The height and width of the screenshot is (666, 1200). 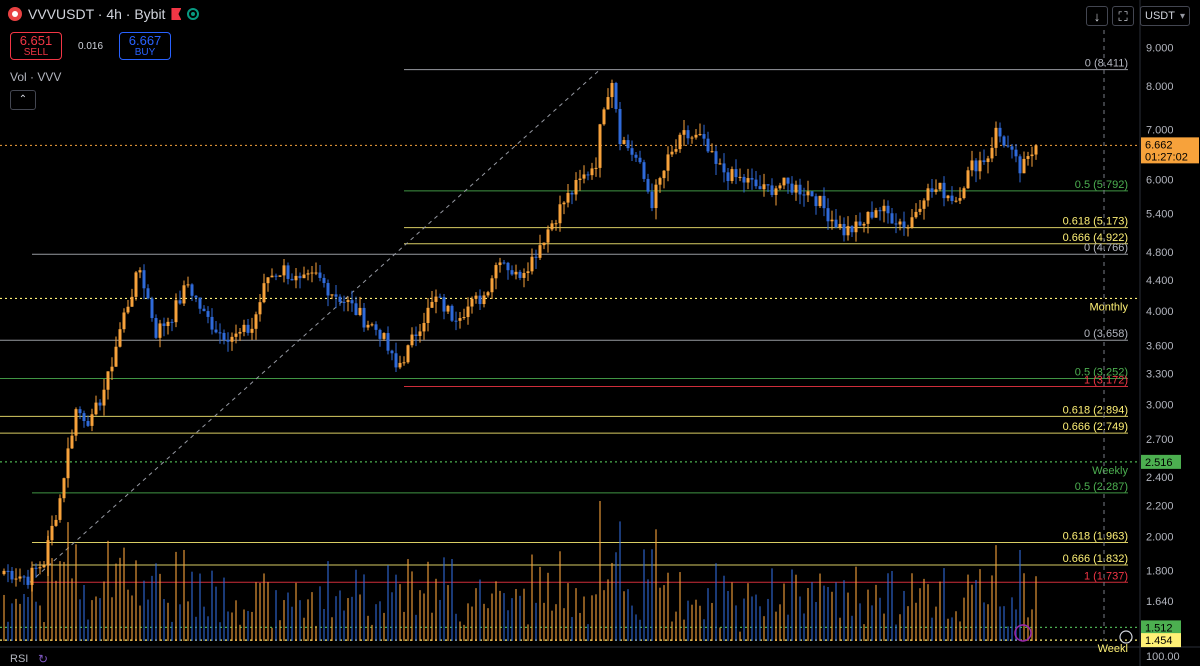 I want to click on fib-level-label: 0.666 (1.832), so click(x=1095, y=559).